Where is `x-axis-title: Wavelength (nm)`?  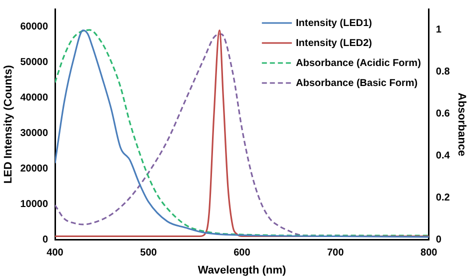 x-axis-title: Wavelength (nm) is located at coordinates (242, 270).